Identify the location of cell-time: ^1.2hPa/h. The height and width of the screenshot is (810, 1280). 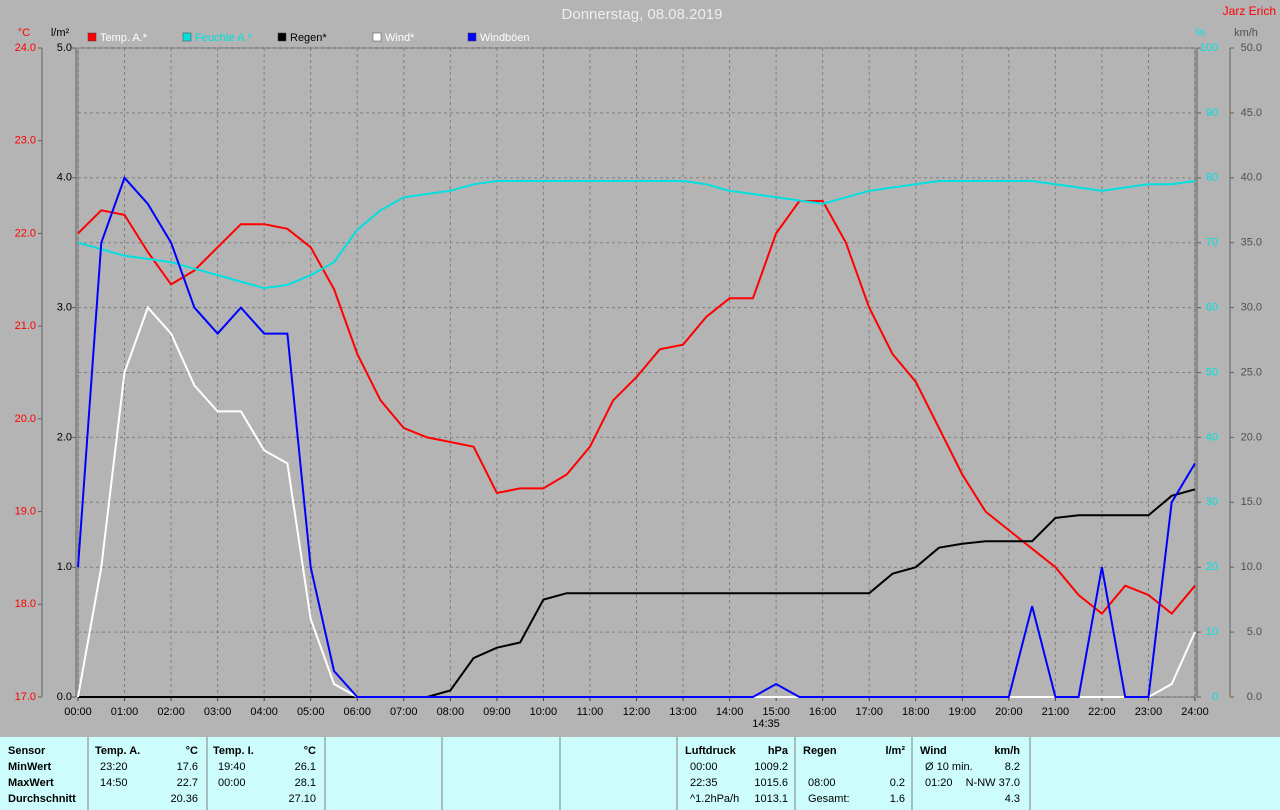
(714, 799).